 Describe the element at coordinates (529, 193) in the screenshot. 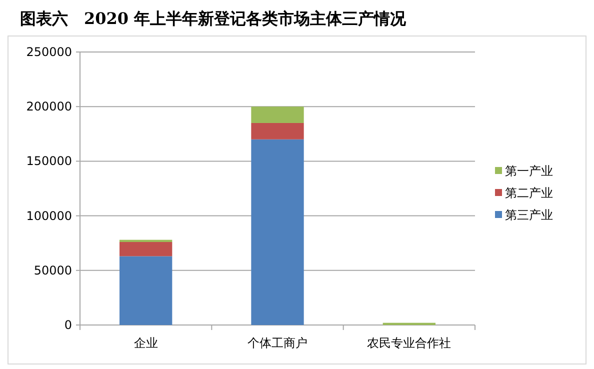

I see `legend-label: 第二产业` at that location.